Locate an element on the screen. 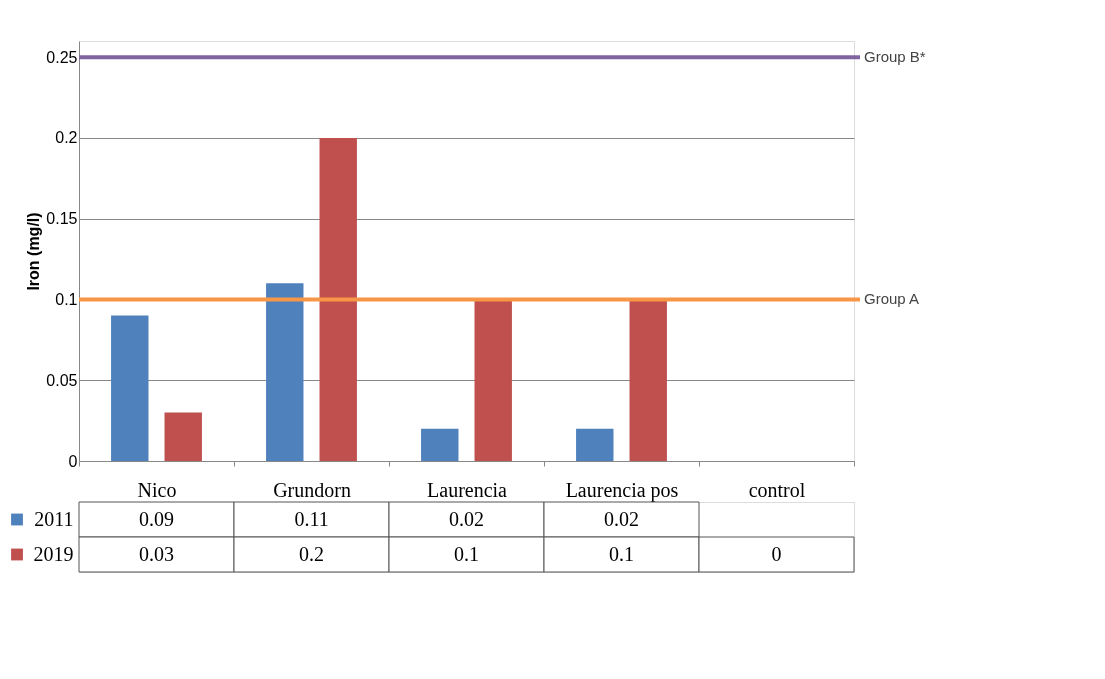 This screenshot has width=1105, height=679. y-tick-label: 0.25 is located at coordinates (62, 57).